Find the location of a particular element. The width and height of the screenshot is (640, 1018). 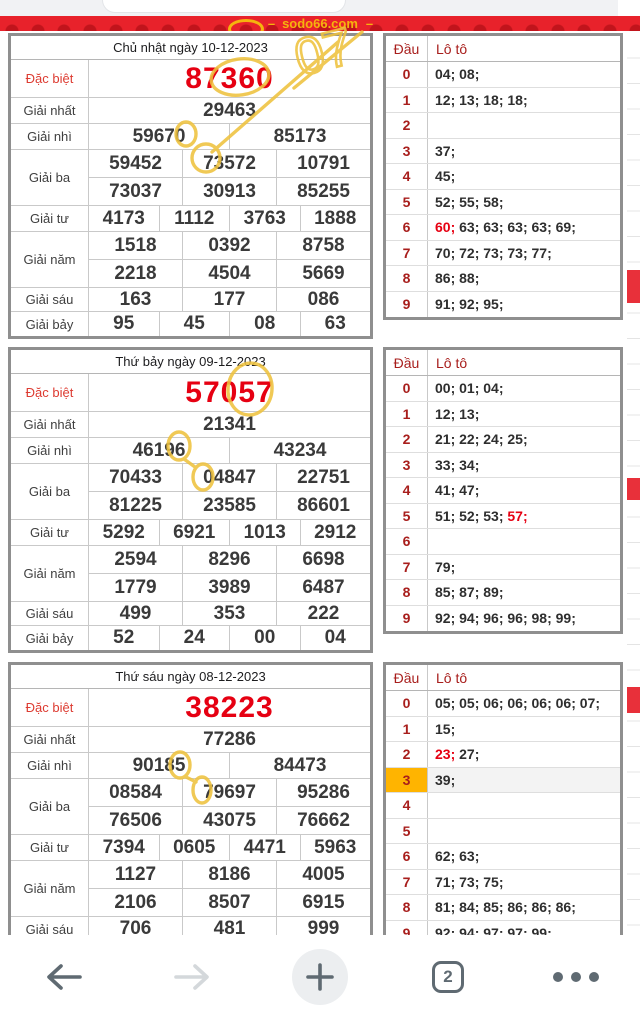

prize-values: 2594 8296 6698 1779 3989 6487 is located at coordinates (229, 573).